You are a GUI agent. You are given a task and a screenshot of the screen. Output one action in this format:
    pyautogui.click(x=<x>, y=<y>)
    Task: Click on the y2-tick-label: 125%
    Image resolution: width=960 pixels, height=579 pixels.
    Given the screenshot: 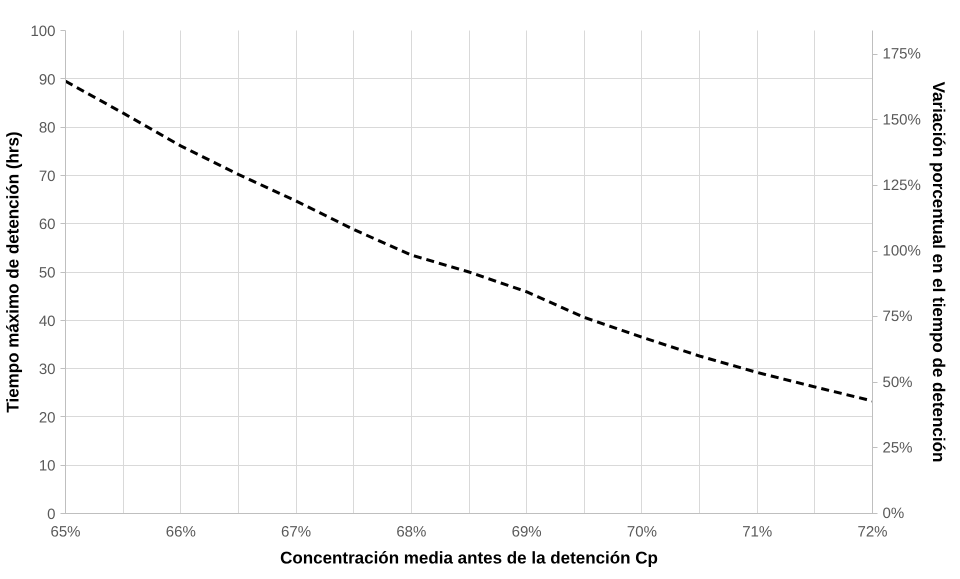 What is the action you would take?
    pyautogui.click(x=901, y=185)
    